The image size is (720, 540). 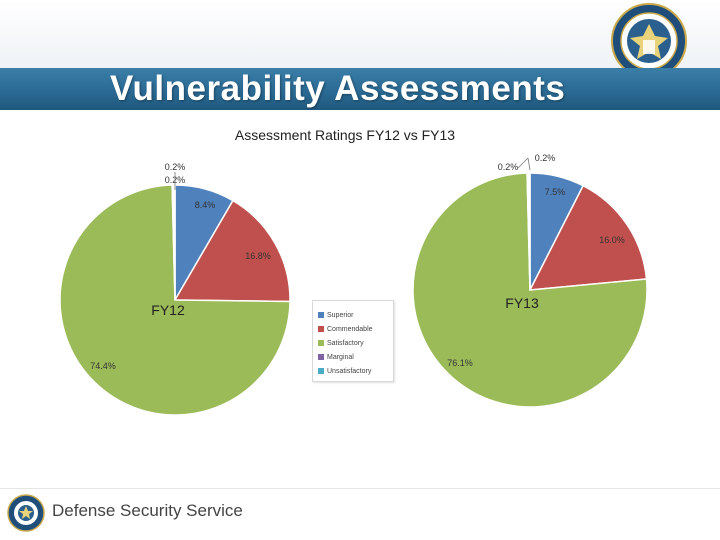 What do you see at coordinates (345, 343) in the screenshot?
I see `legend-label-satisfactory: Satisfactory` at bounding box center [345, 343].